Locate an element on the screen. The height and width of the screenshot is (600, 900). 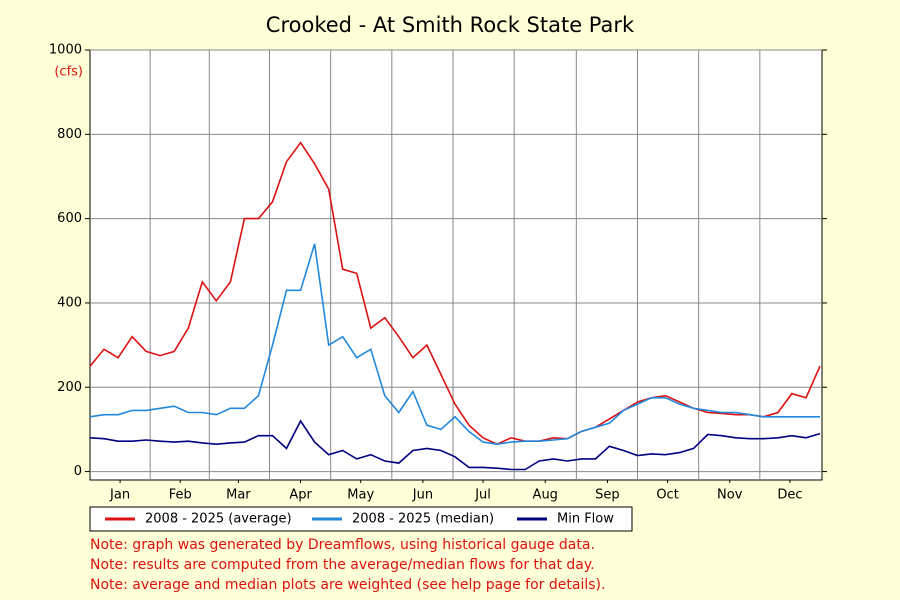
x-tick-label: Nov is located at coordinates (730, 495).